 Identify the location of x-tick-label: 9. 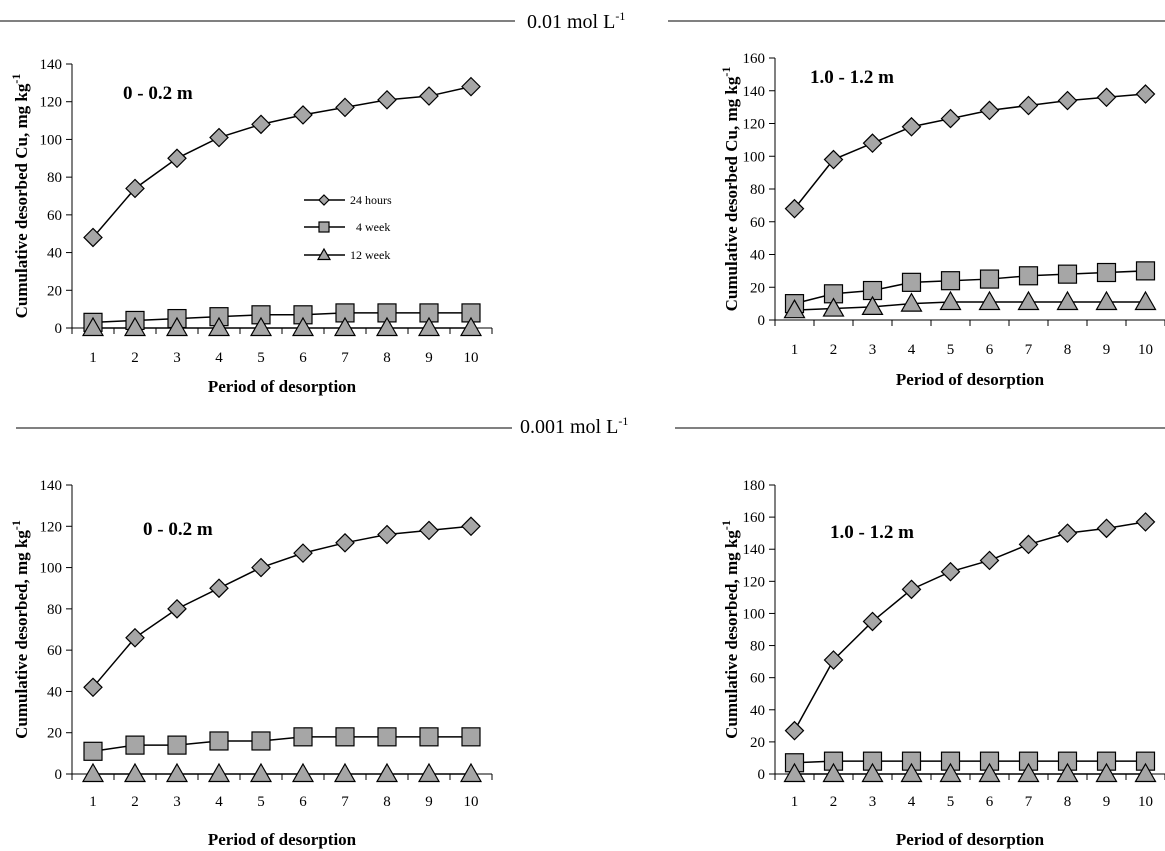
(1107, 350).